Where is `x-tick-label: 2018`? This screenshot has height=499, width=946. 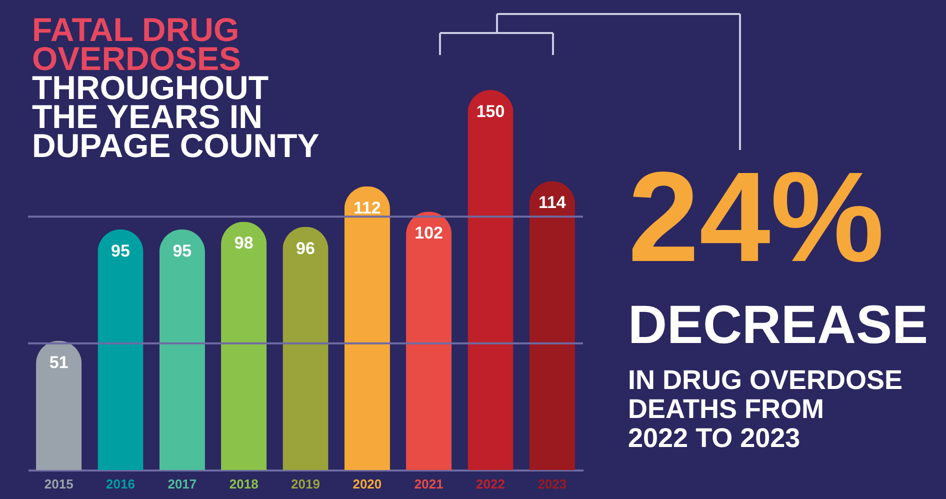
x-tick-label: 2018 is located at coordinates (243, 484).